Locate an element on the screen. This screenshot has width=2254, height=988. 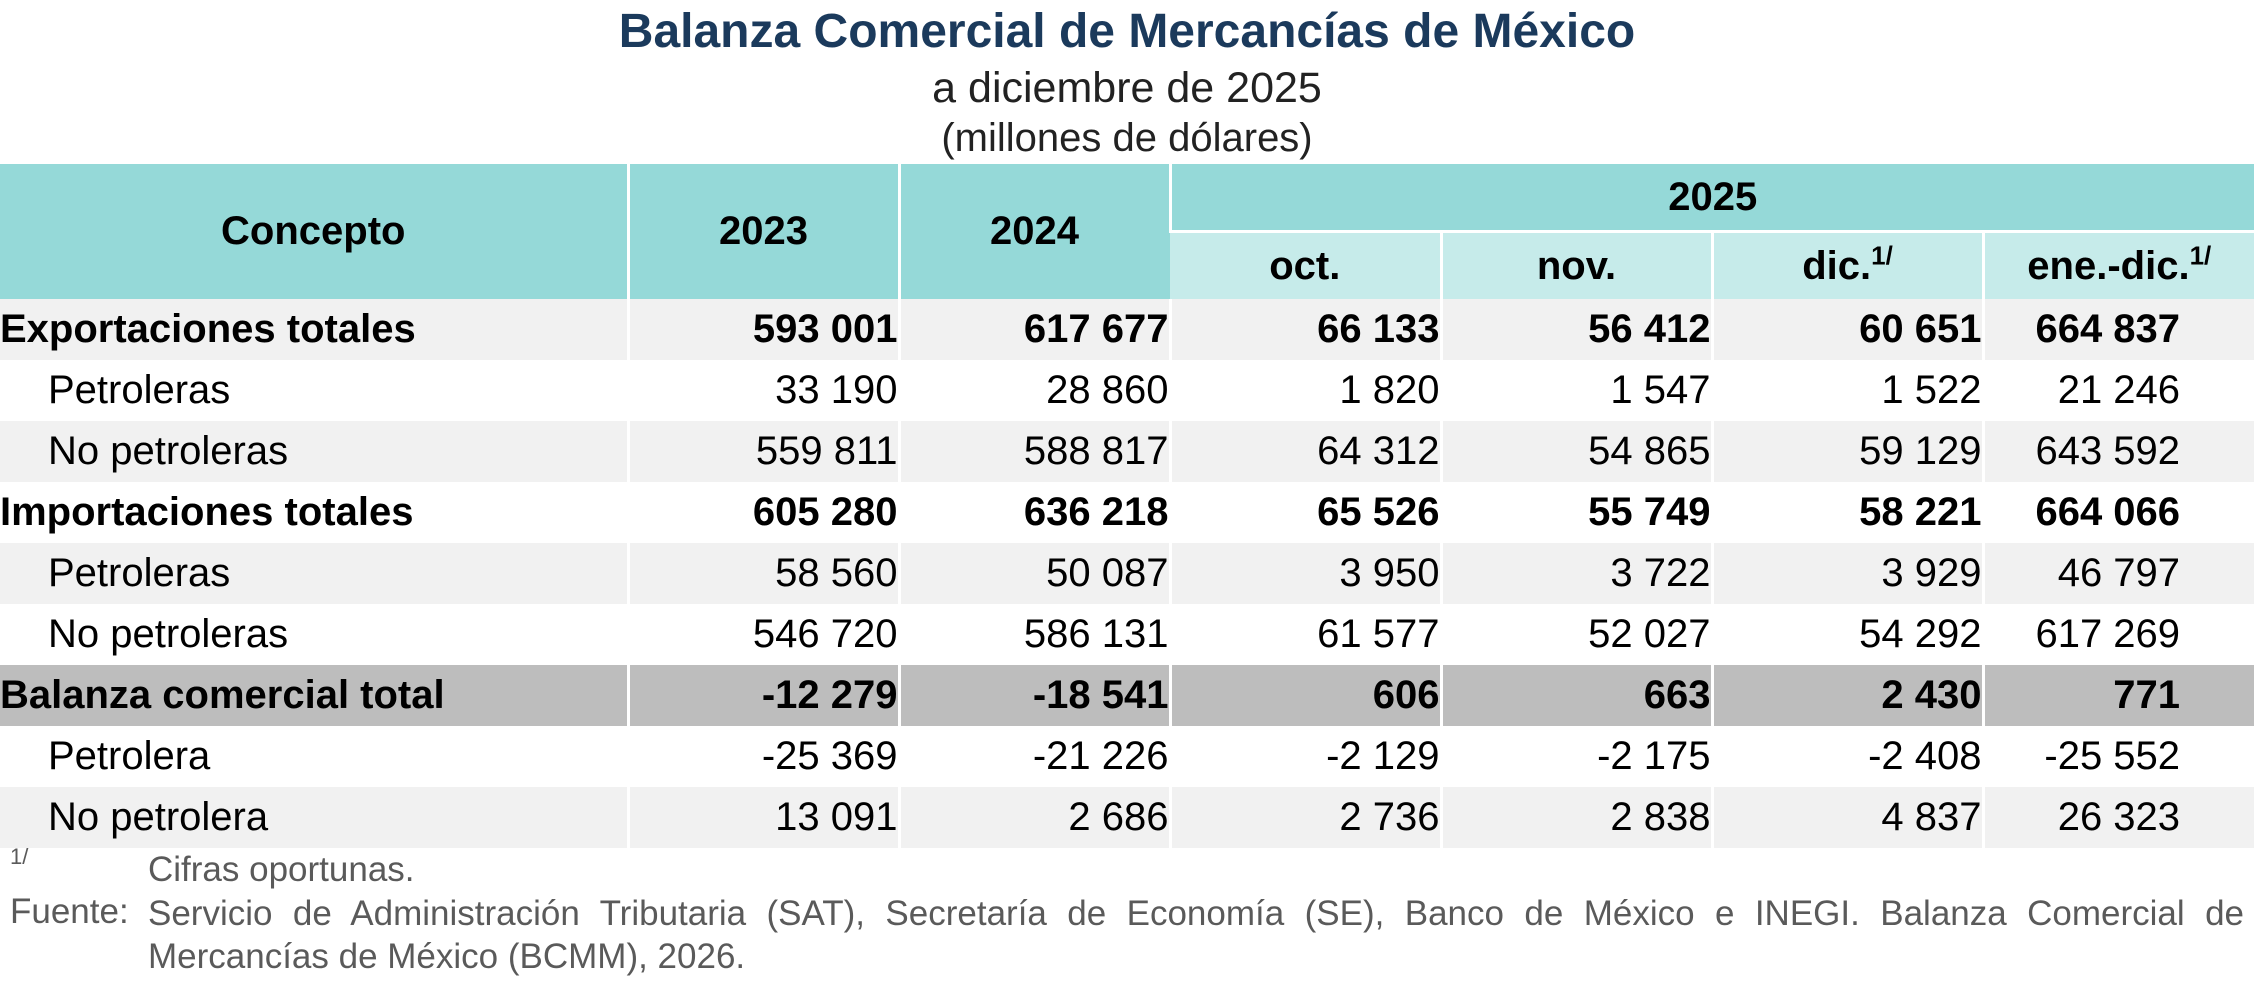
cell-nov: 52 027 is located at coordinates (1575, 634).